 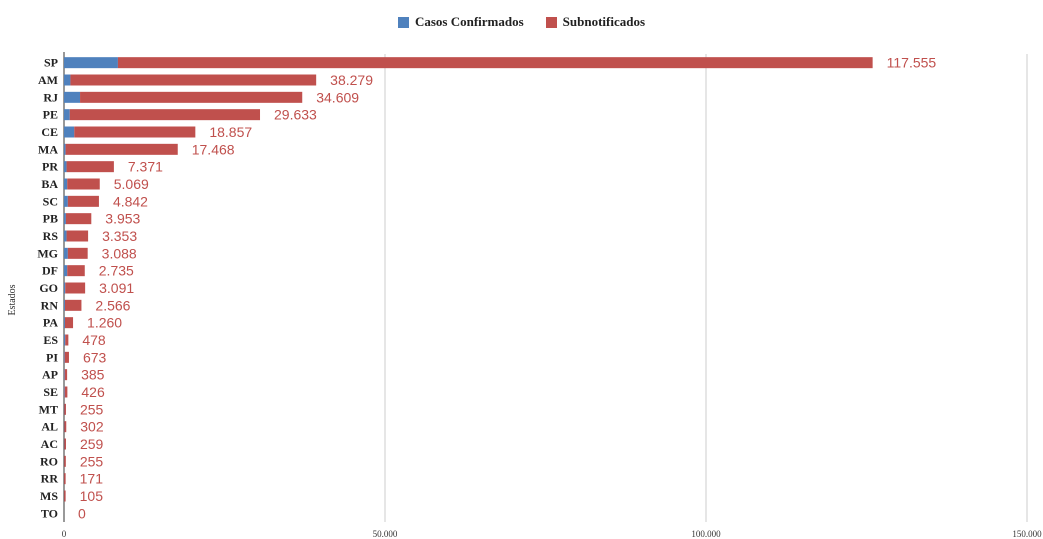 What do you see at coordinates (50, 201) in the screenshot?
I see `category-label: SC` at bounding box center [50, 201].